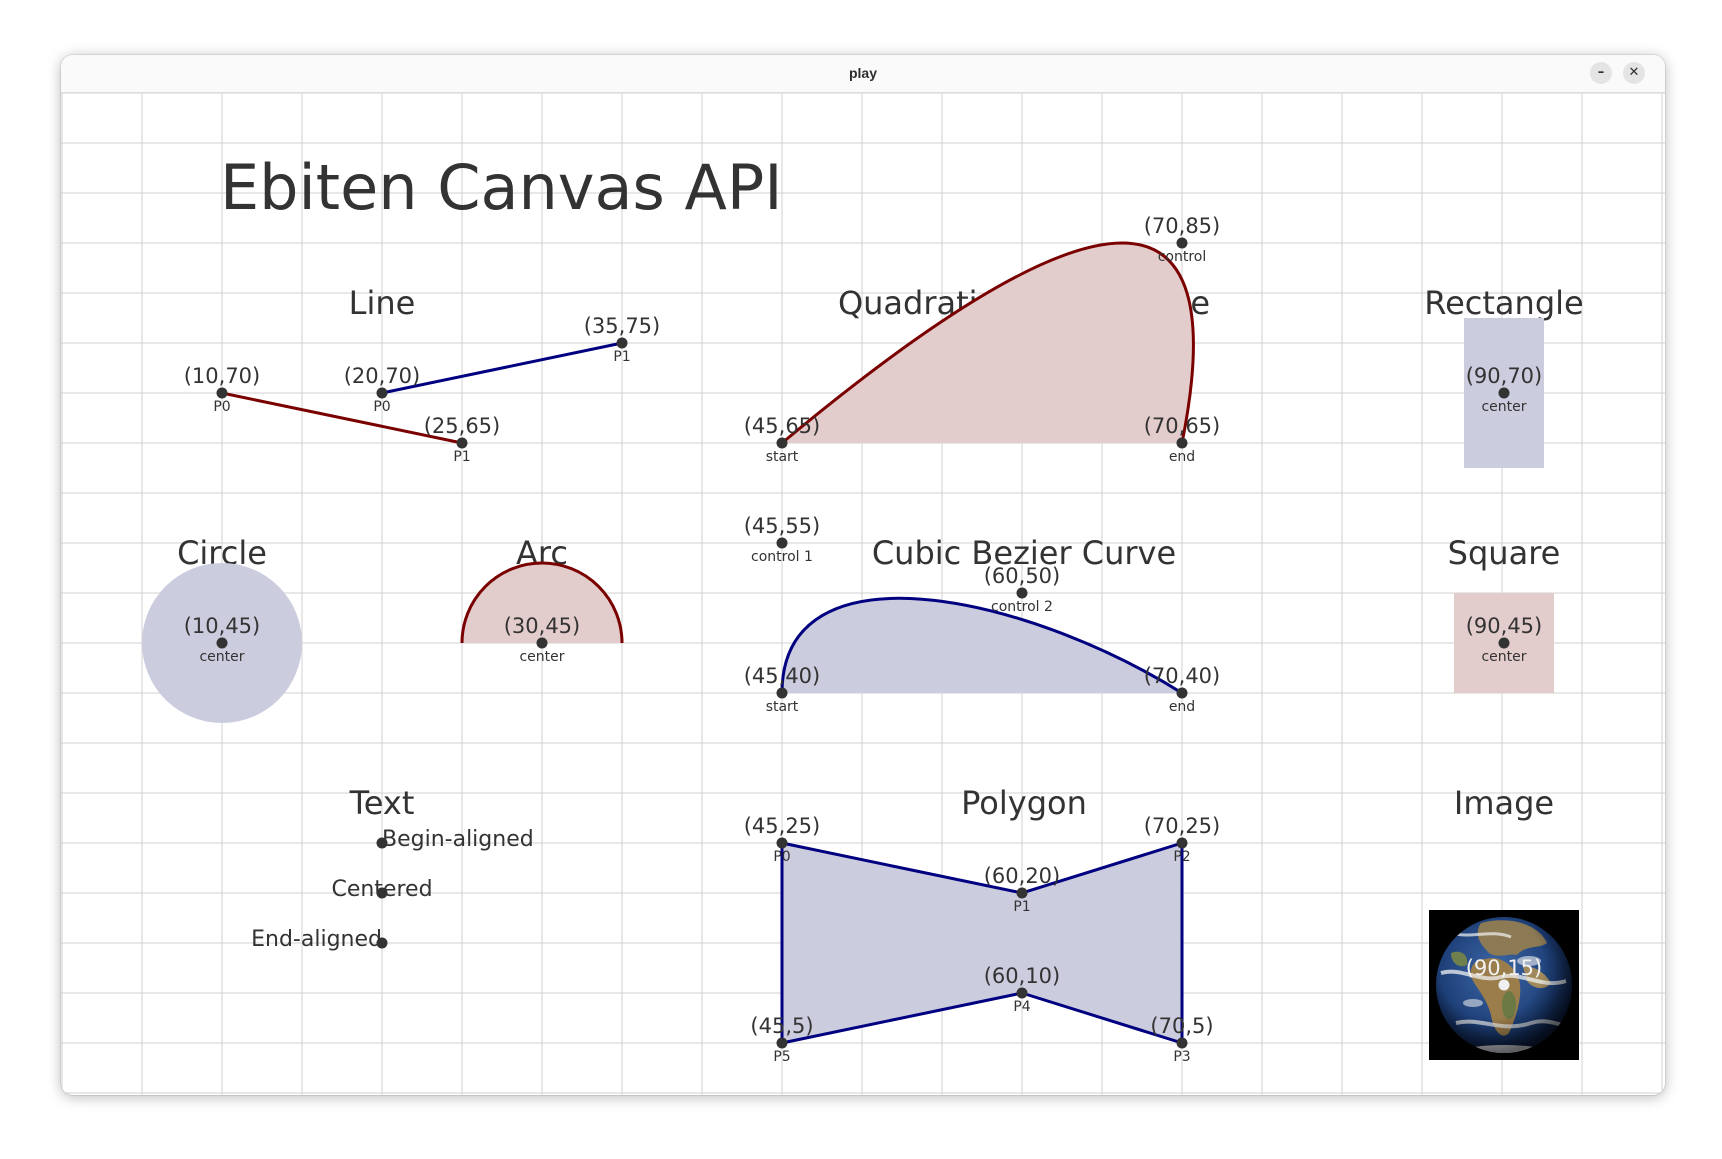  I want to click on coord-label: (10,45), so click(222, 626).